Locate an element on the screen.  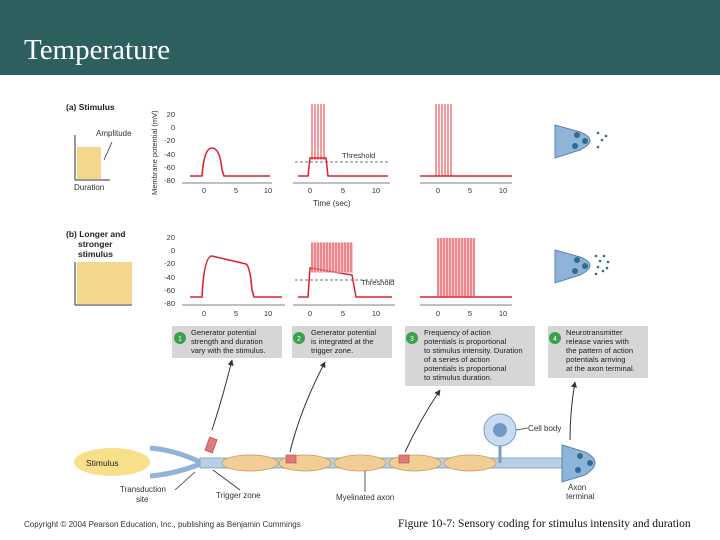
axon-terminal-b-icon is located at coordinates (582, 266).